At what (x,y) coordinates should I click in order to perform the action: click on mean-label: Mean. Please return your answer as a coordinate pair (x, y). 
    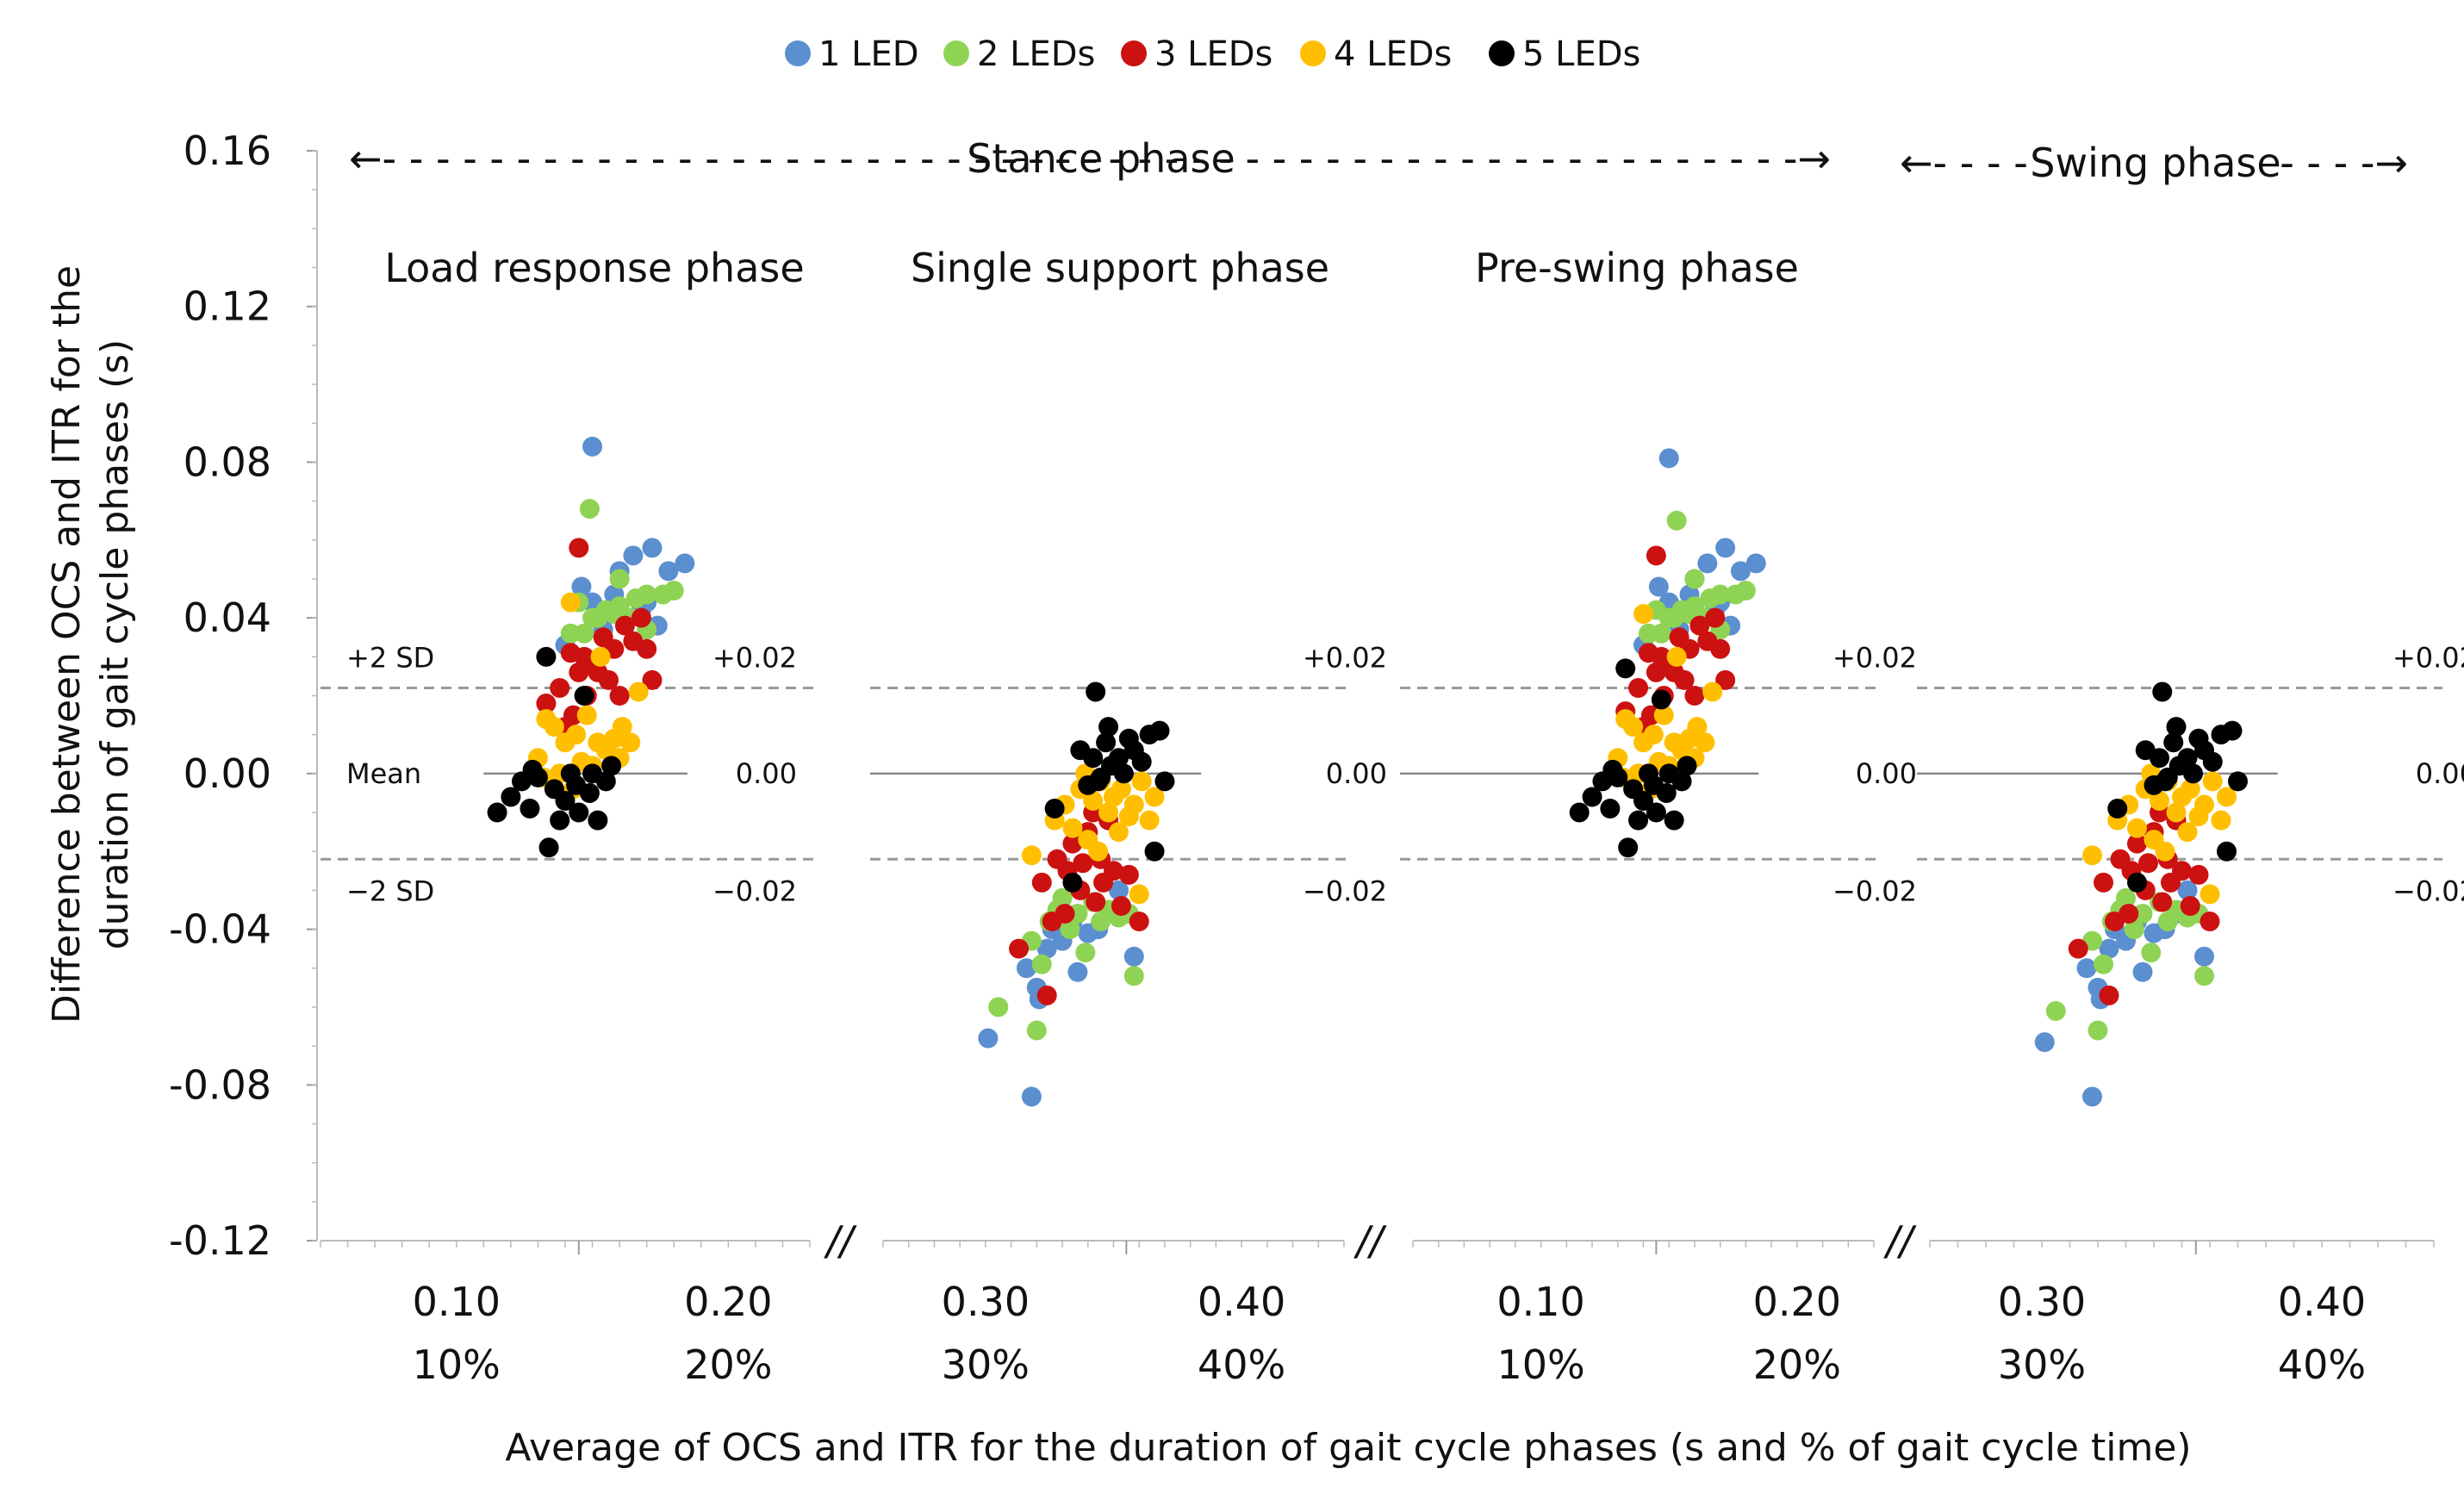
    Looking at the image, I should click on (384, 773).